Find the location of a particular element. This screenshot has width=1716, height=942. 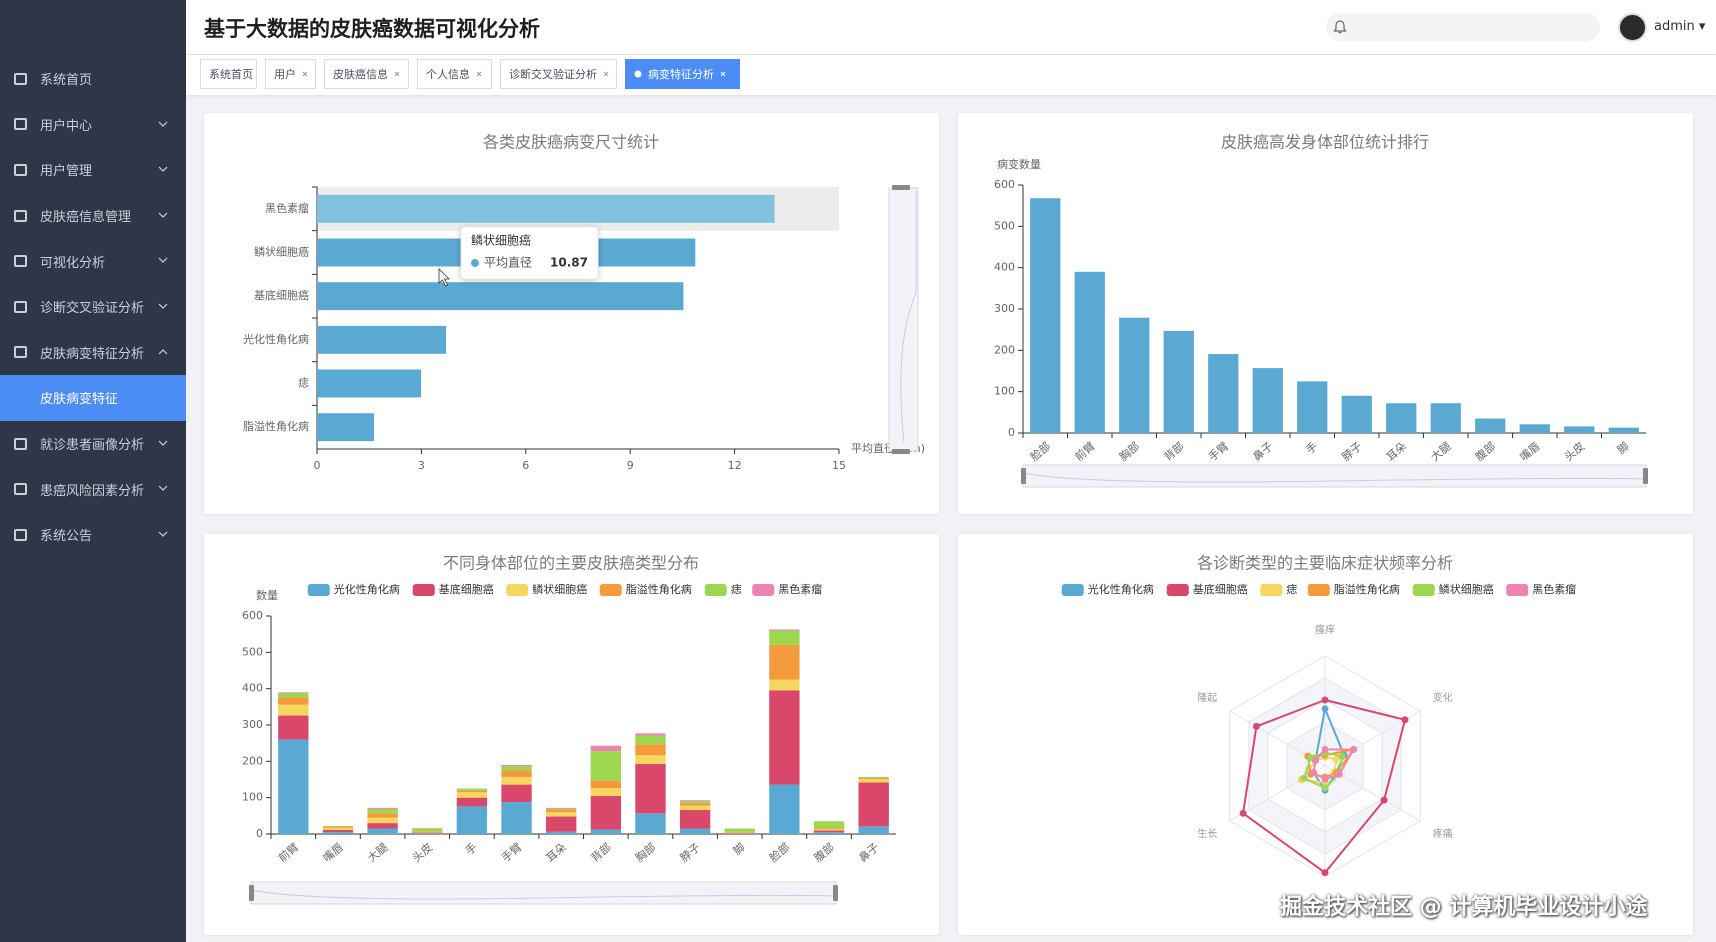

user-name: admin ▾ is located at coordinates (1680, 26).